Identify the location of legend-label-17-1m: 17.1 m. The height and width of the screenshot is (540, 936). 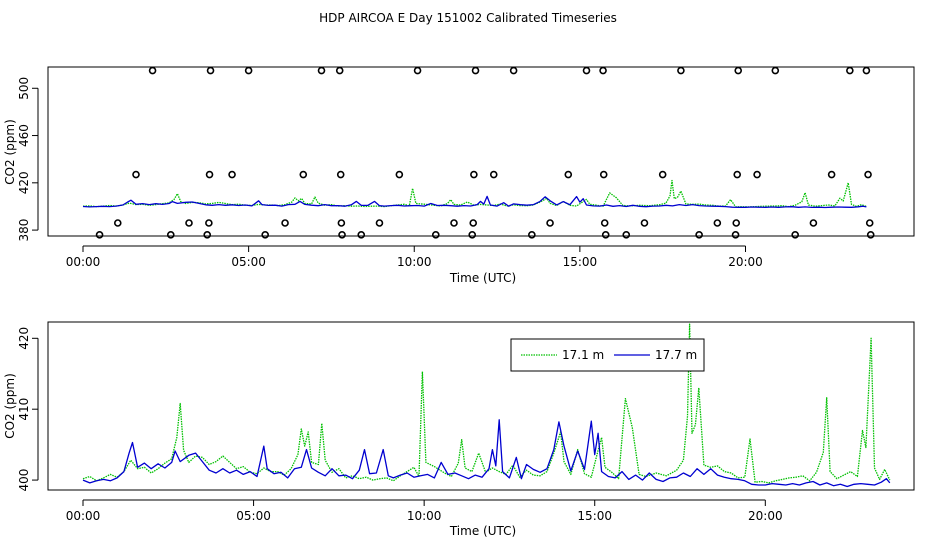
(583, 355).